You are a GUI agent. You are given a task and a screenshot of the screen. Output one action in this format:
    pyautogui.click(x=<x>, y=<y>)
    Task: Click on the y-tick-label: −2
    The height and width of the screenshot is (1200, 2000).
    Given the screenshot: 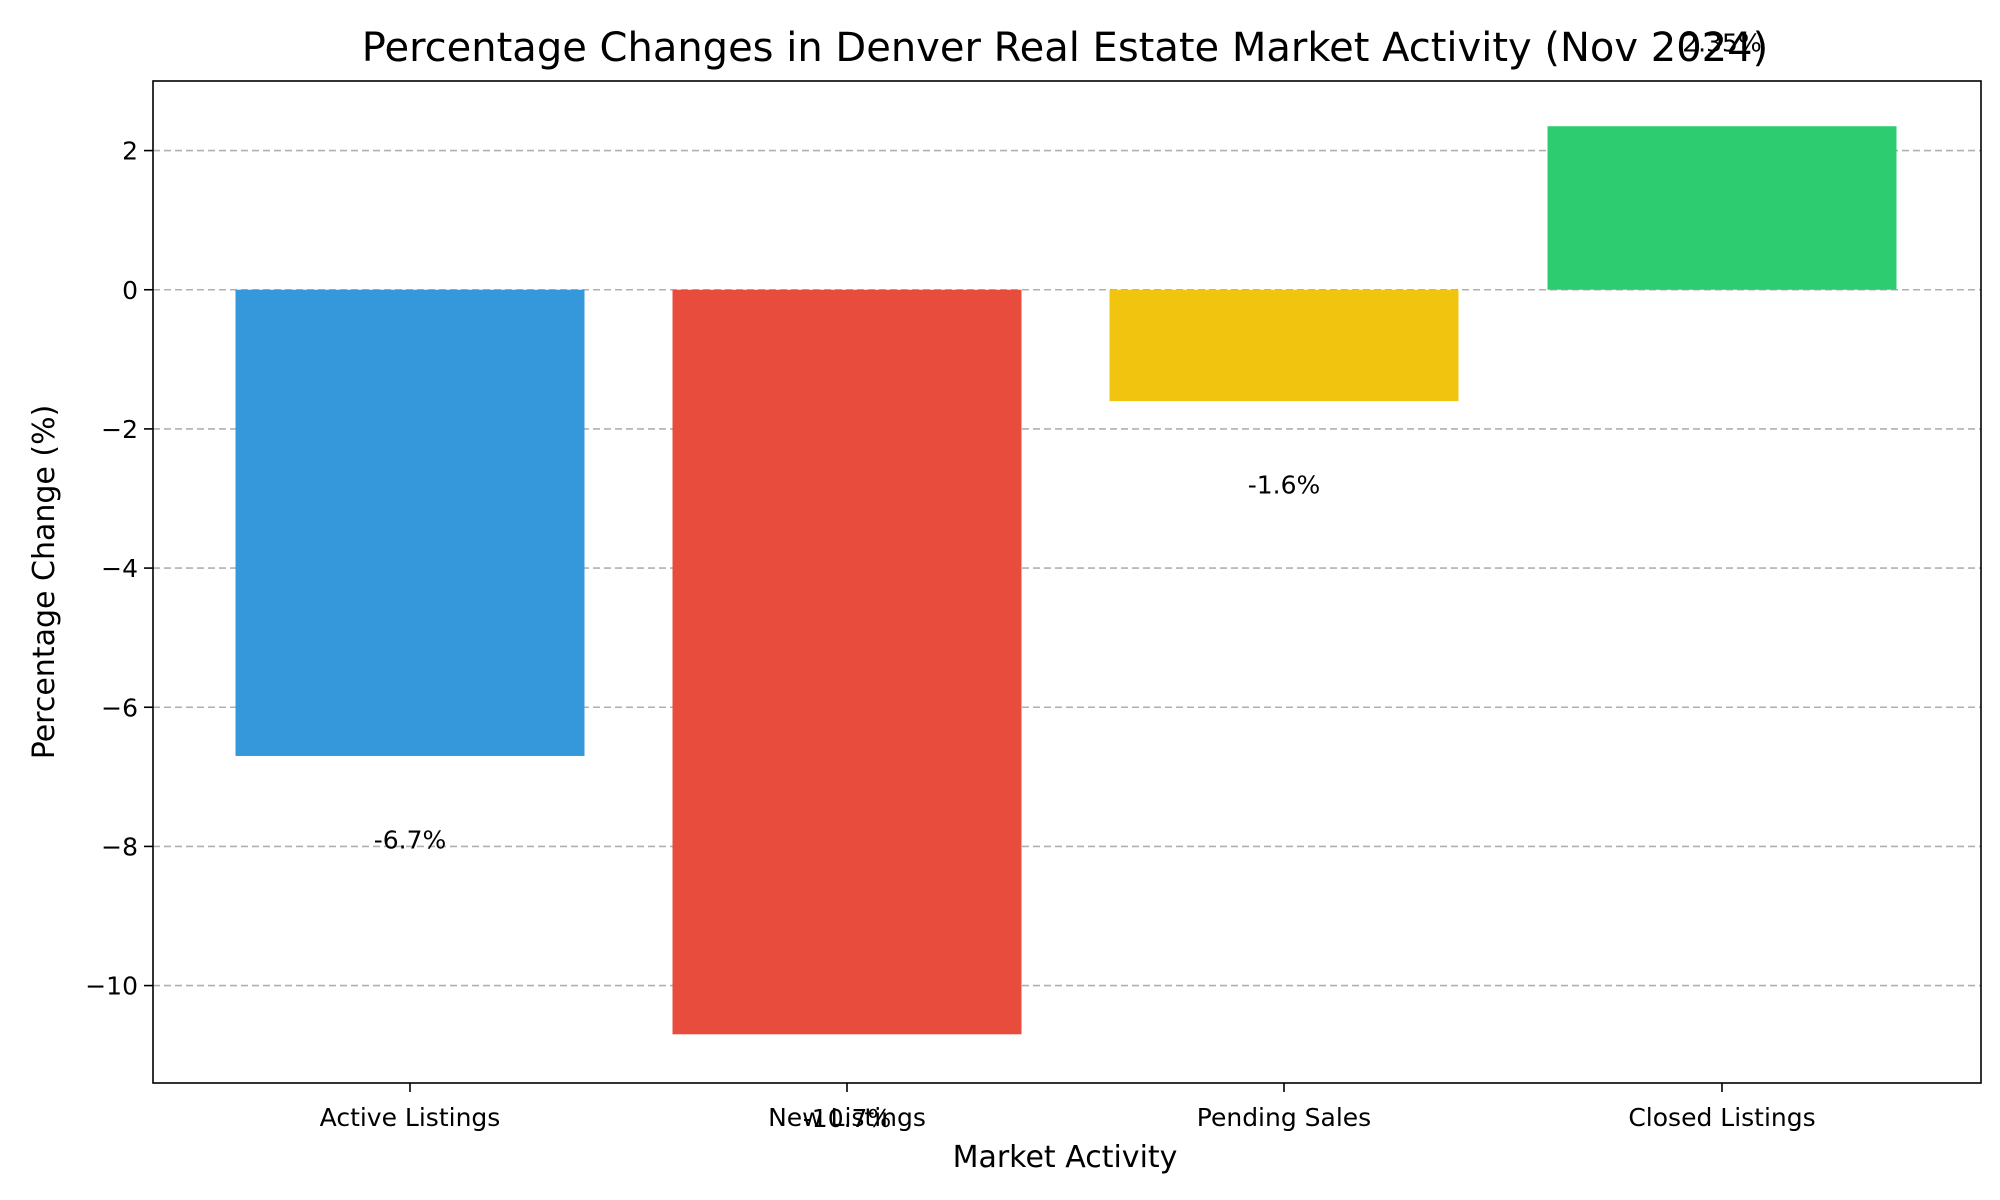 What is the action you would take?
    pyautogui.click(x=119, y=429)
    